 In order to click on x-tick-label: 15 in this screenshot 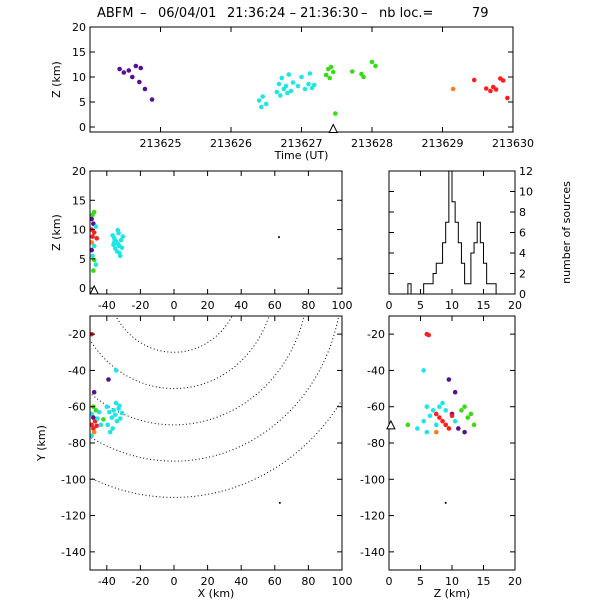, I will do `click(484, 305)`.